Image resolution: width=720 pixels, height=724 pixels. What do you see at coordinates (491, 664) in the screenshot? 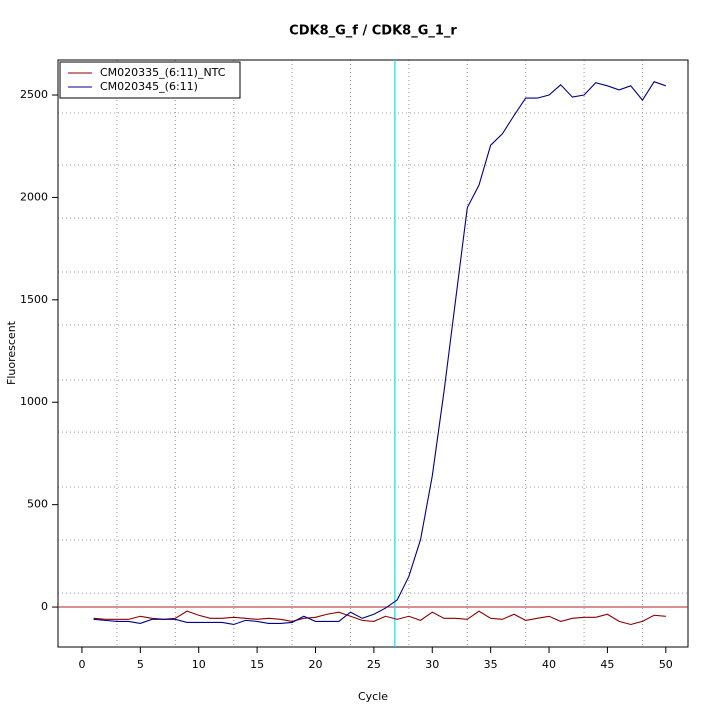
I see `x-tick-label: 35` at bounding box center [491, 664].